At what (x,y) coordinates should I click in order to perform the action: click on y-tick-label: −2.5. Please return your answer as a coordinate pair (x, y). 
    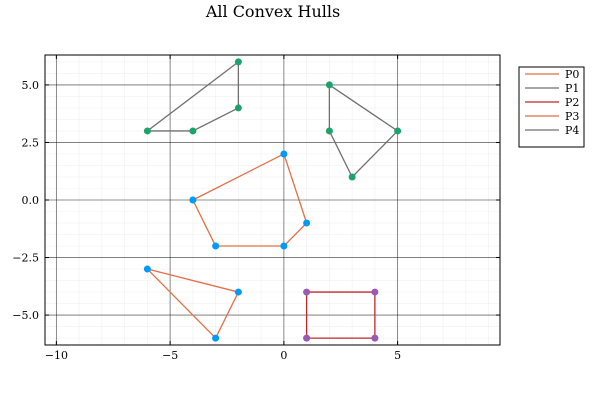
    Looking at the image, I should click on (25, 258).